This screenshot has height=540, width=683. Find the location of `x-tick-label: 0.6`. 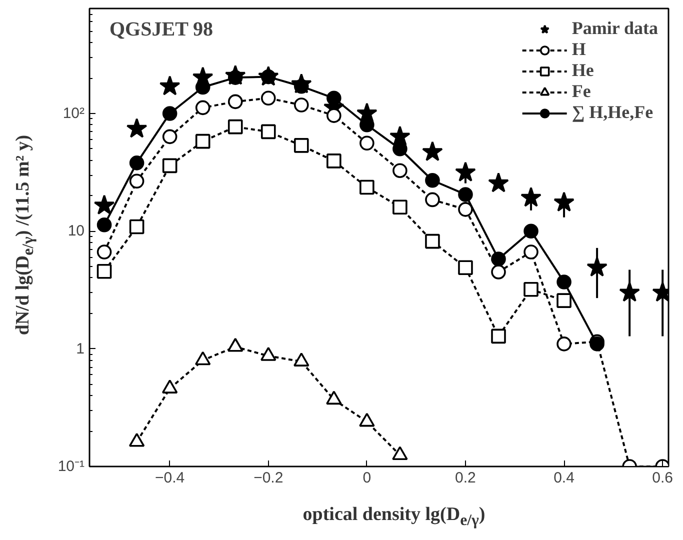

x-tick-label: 0.6 is located at coordinates (663, 478).